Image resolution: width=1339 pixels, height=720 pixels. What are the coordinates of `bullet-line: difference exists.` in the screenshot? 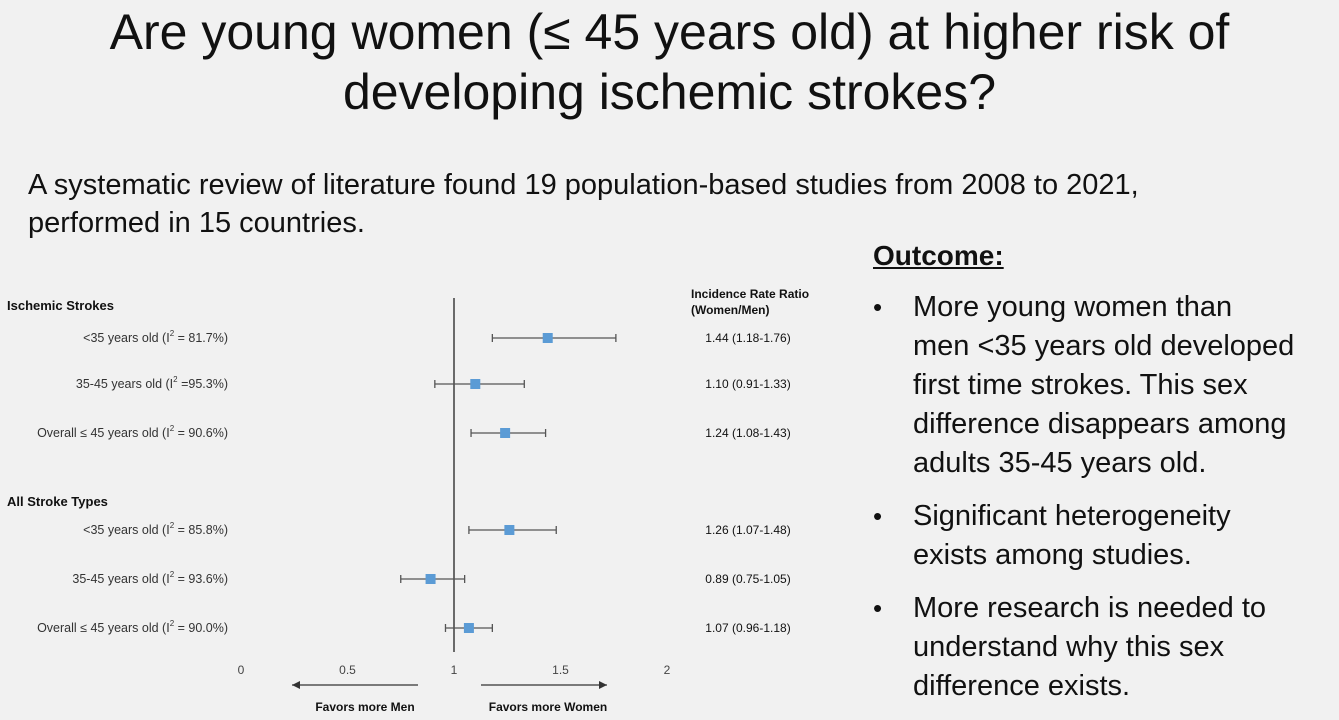 It's located at (1022, 686).